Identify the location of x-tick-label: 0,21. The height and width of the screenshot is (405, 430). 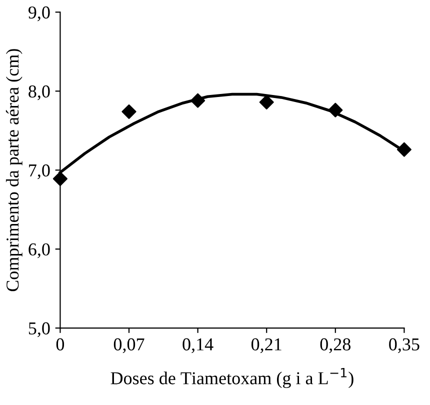
(266, 346).